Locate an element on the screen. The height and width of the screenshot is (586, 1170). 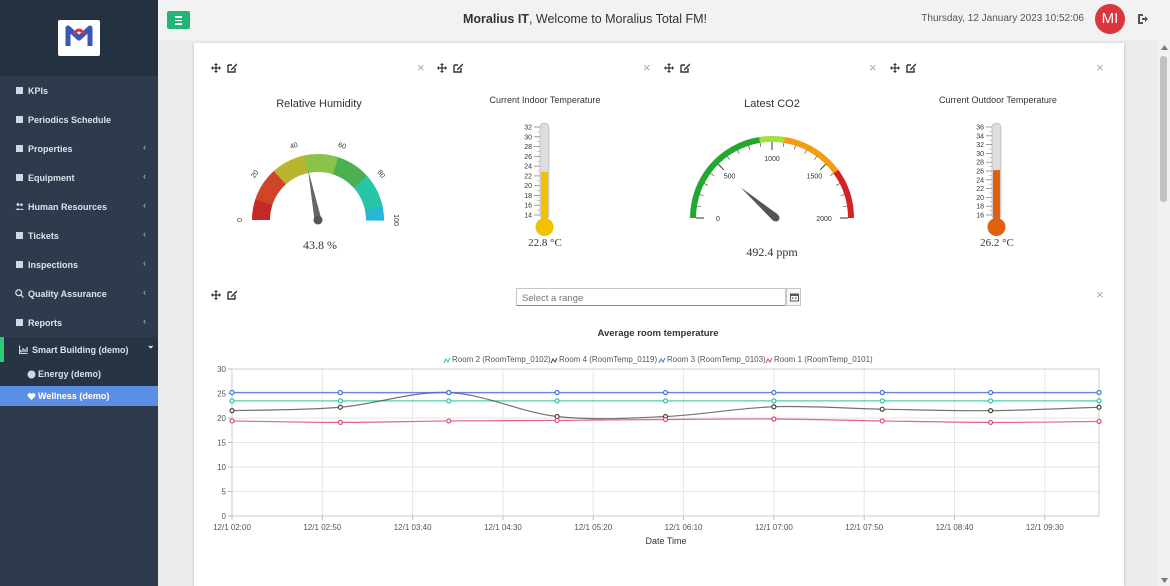
outdoor-temp-edit-icon is located at coordinates (911, 68).